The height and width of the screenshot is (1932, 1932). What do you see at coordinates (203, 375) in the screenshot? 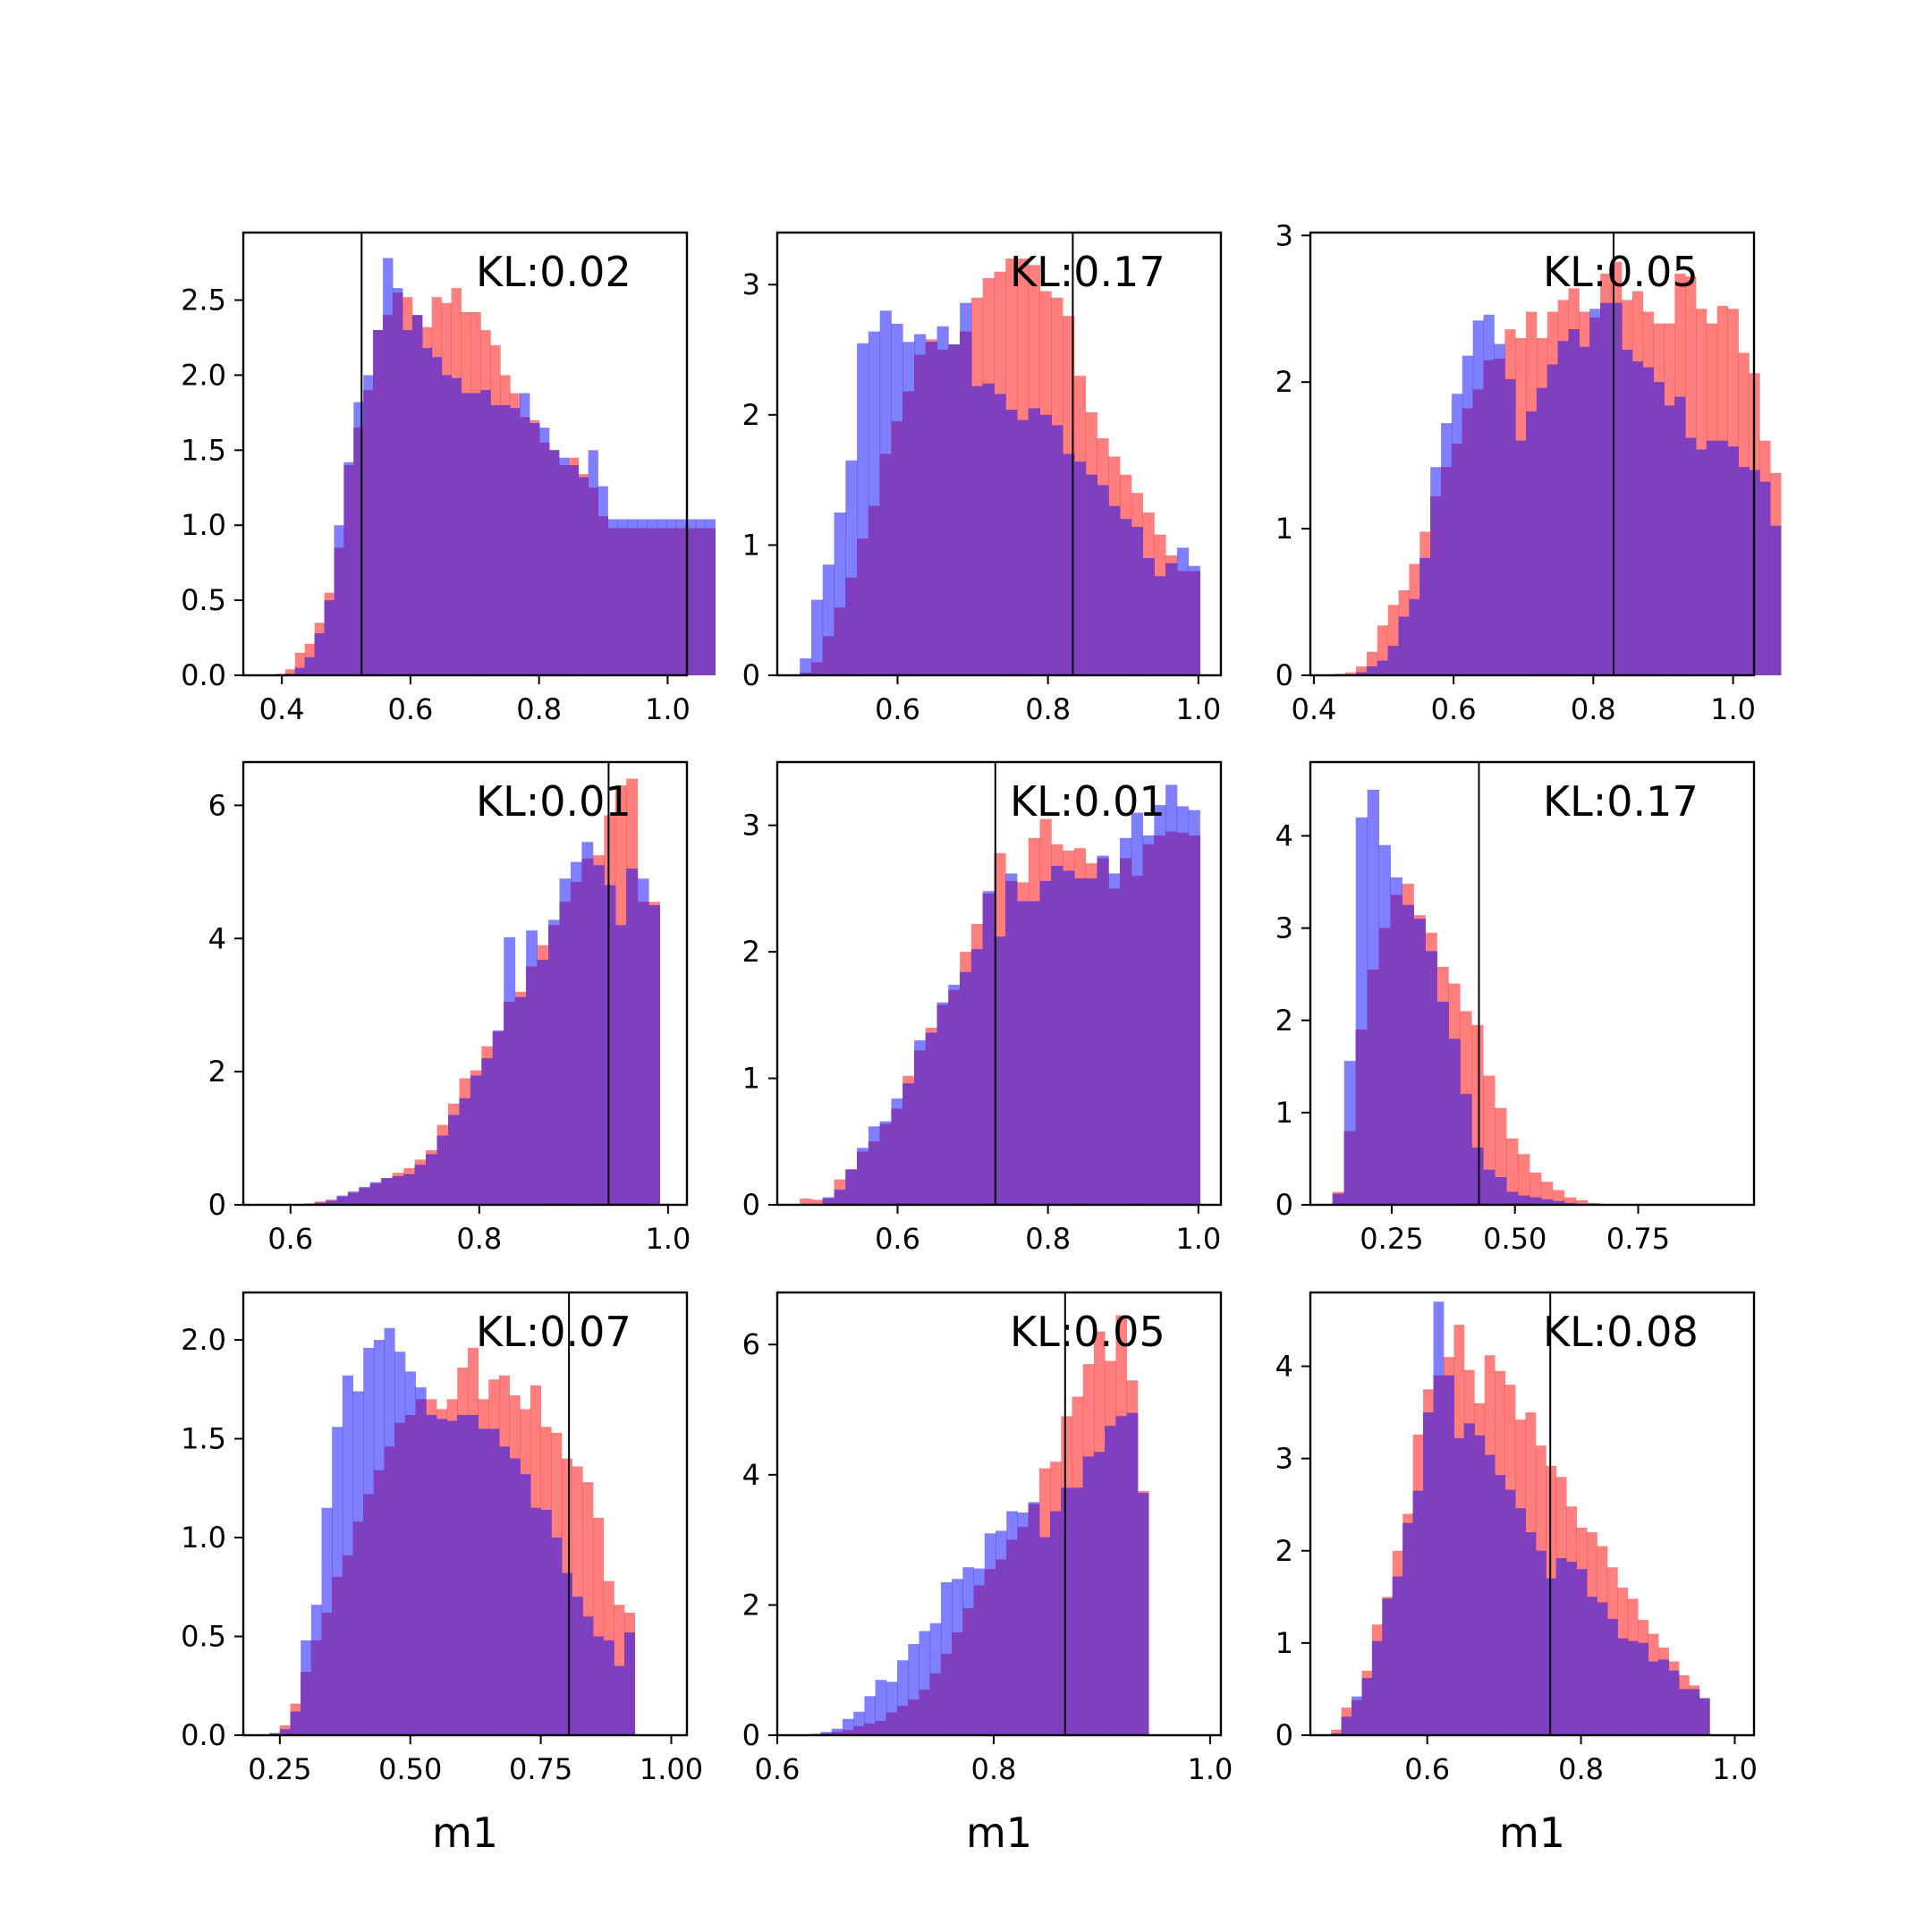
I see `y-tick-label-1-4: 2.0` at bounding box center [203, 375].